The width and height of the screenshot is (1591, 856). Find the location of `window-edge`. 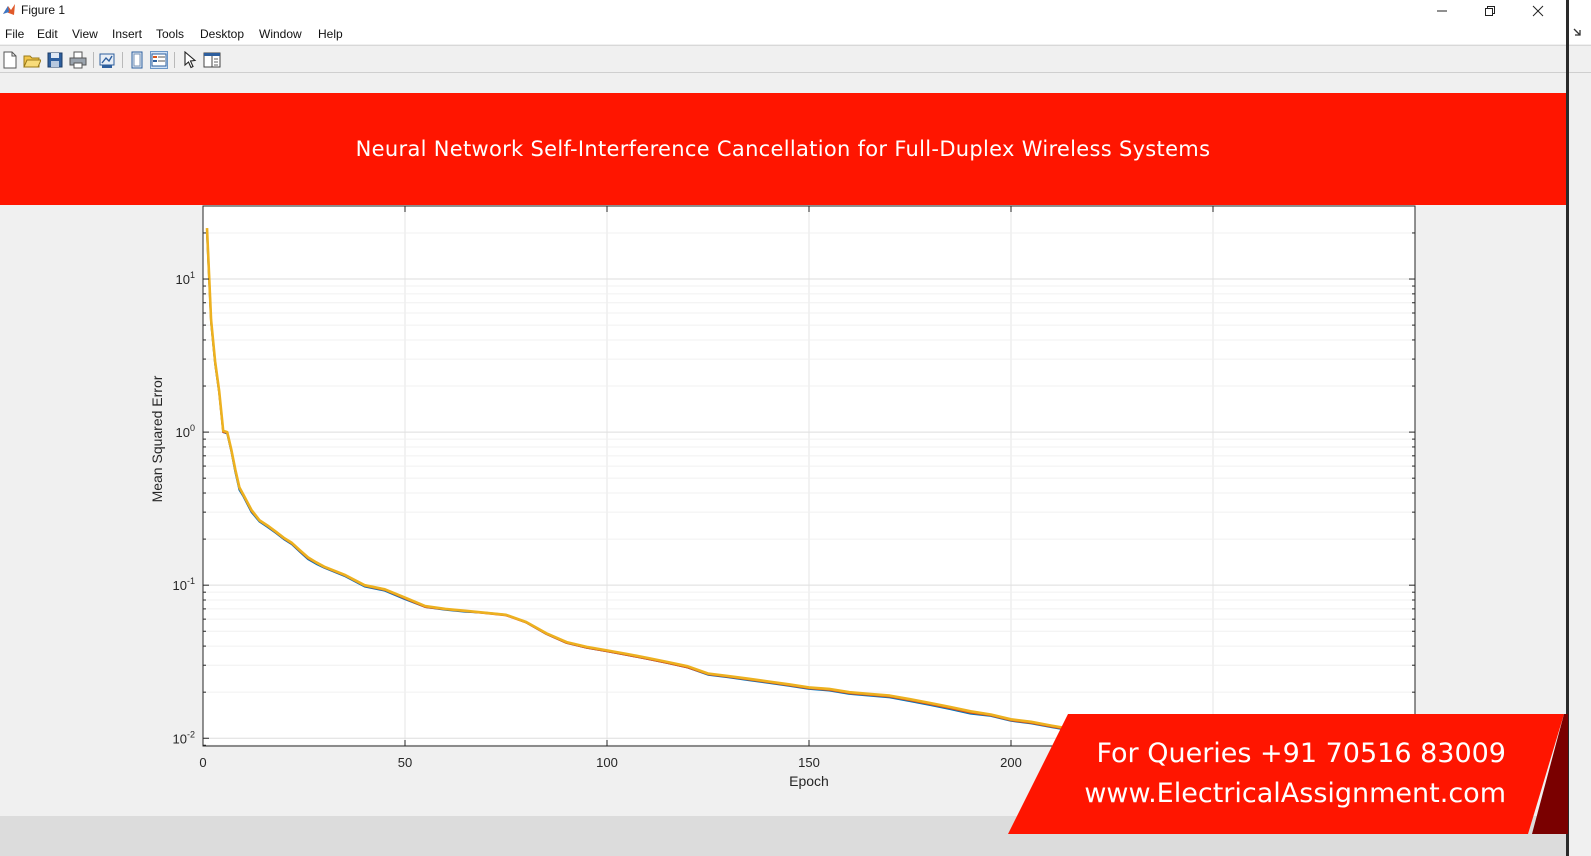

window-edge is located at coordinates (1567, 428).